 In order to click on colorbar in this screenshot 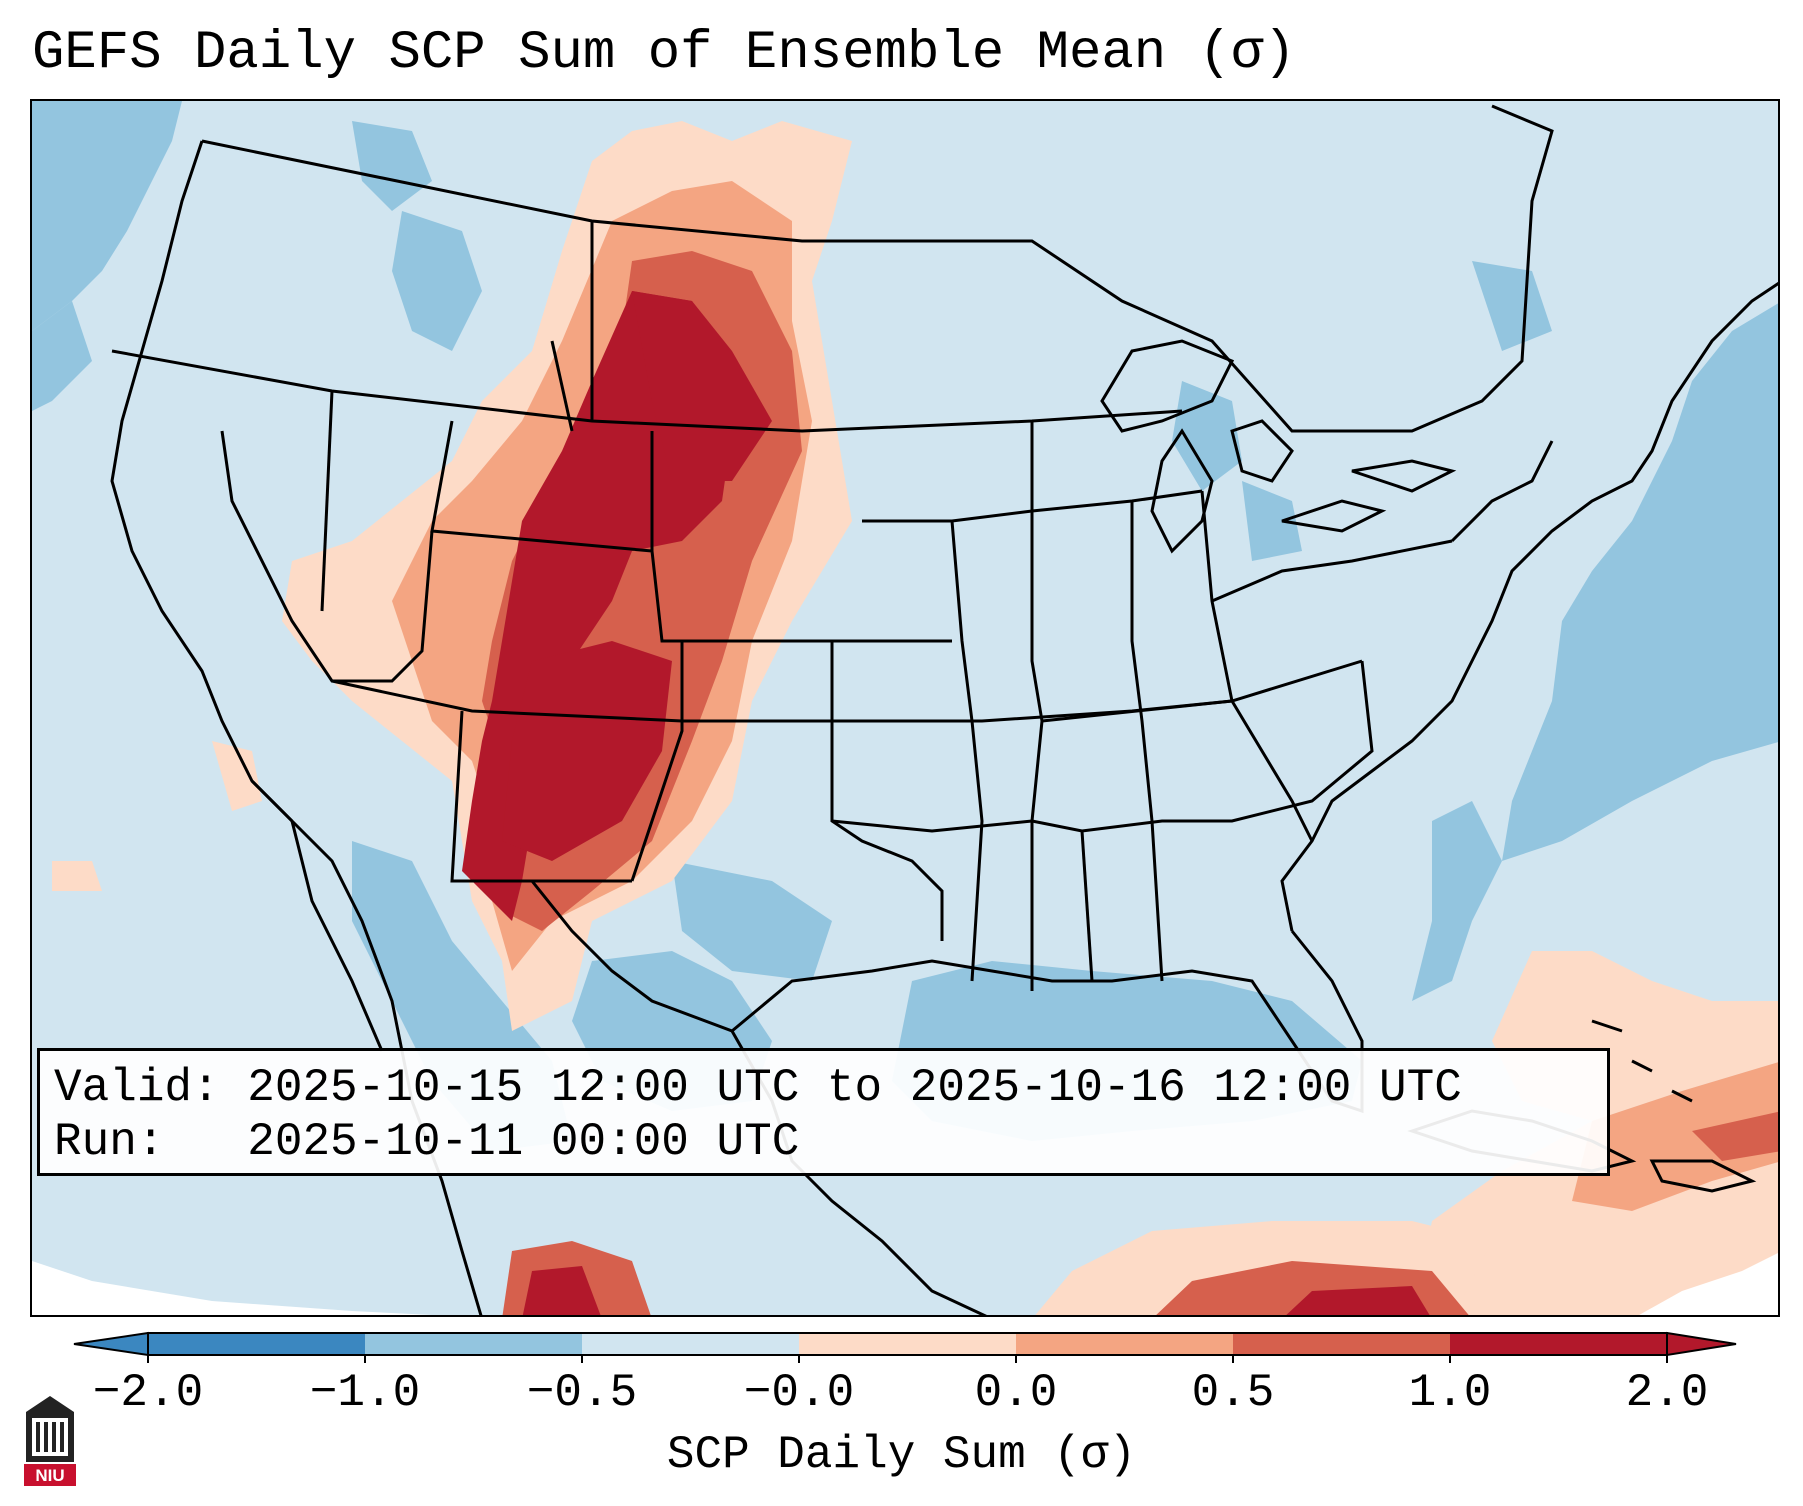, I will do `click(905, 1347)`.